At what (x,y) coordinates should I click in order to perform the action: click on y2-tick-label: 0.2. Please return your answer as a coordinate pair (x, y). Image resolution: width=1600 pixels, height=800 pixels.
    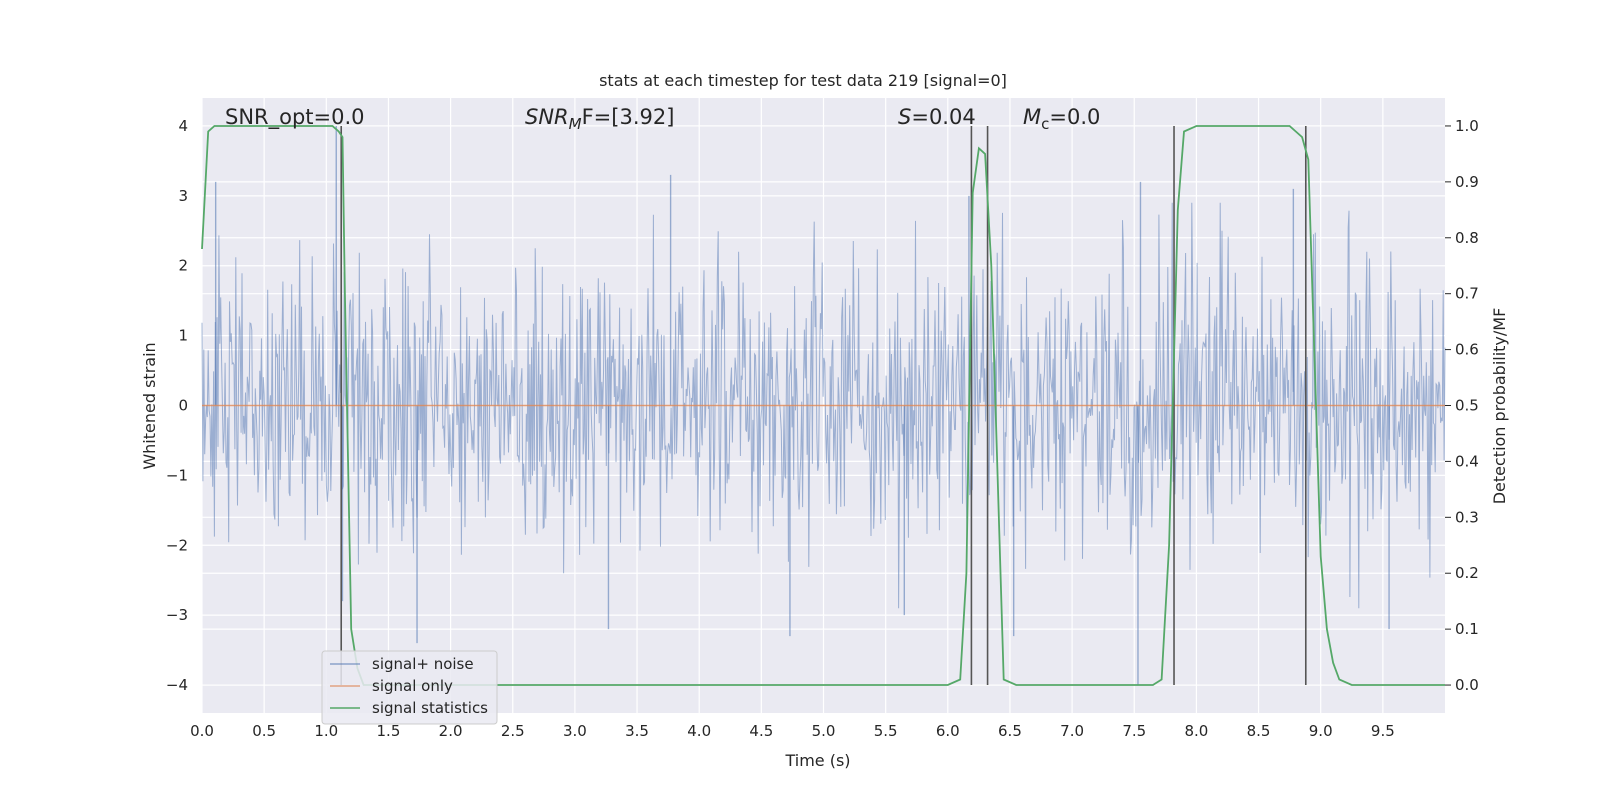
    Looking at the image, I should click on (1467, 573).